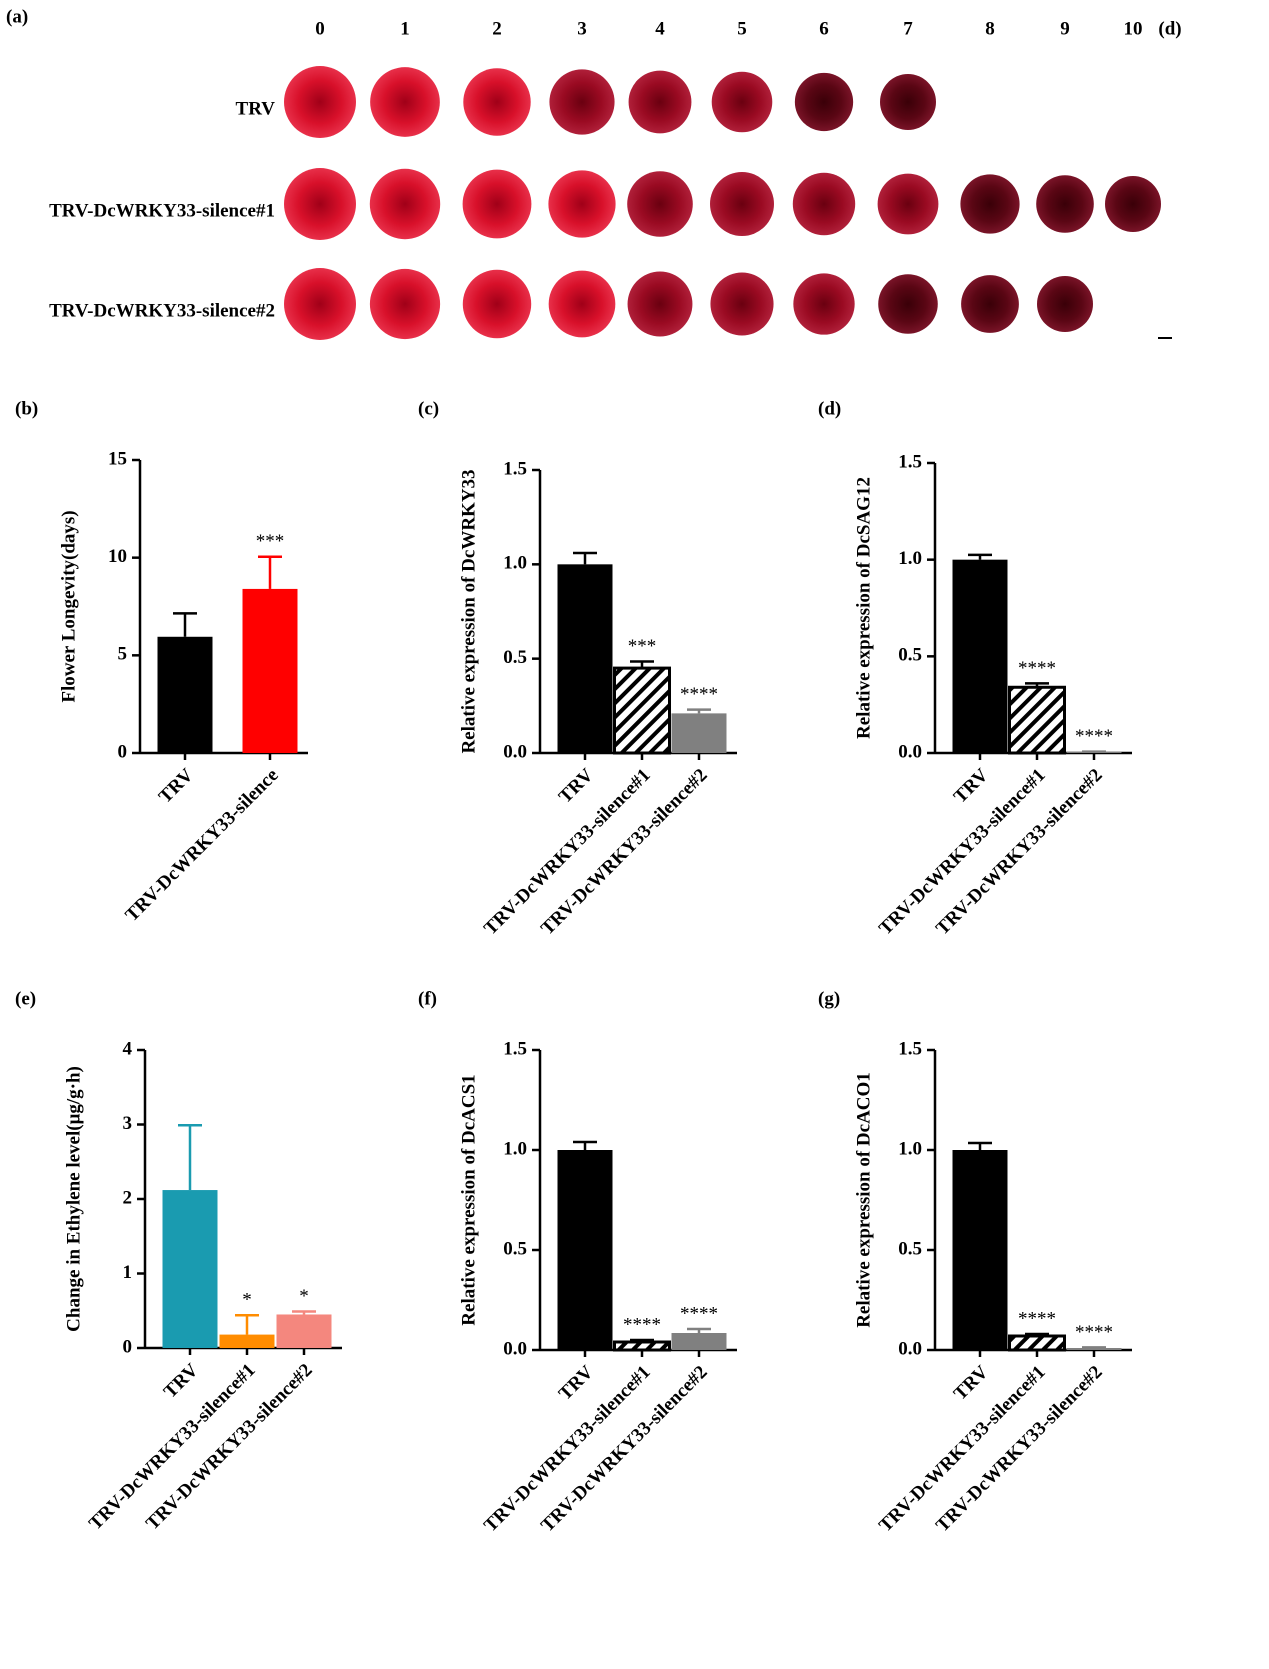  I want to click on y-tick-label: 4, so click(128, 1048).